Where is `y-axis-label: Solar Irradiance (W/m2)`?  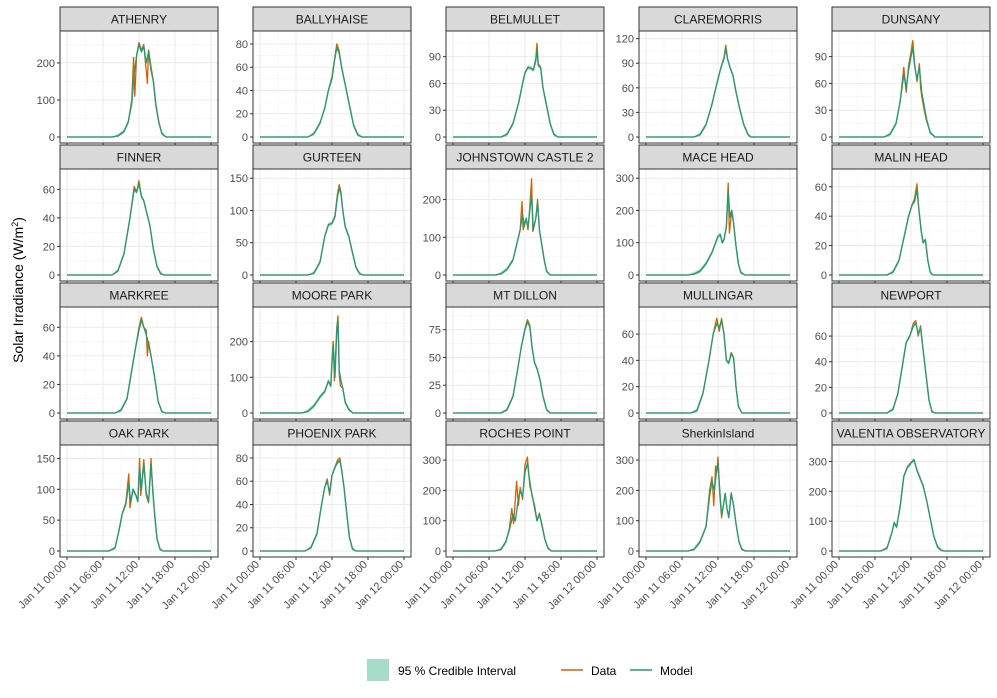
y-axis-label: Solar Irradiance (W/m2) is located at coordinates (18, 290).